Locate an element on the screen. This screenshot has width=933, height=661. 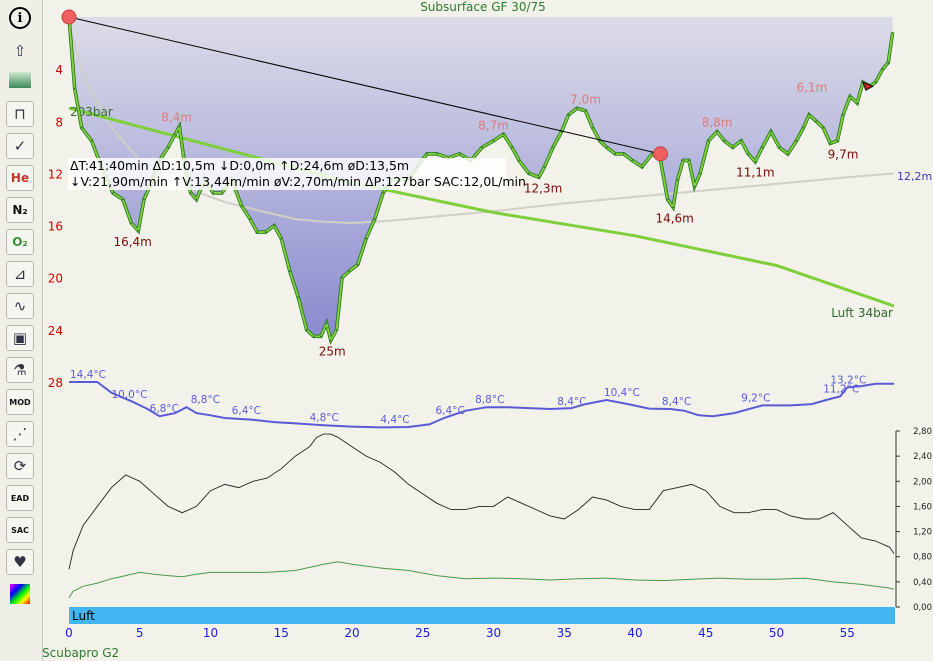
temperature-label: 6,4°C is located at coordinates (246, 411).